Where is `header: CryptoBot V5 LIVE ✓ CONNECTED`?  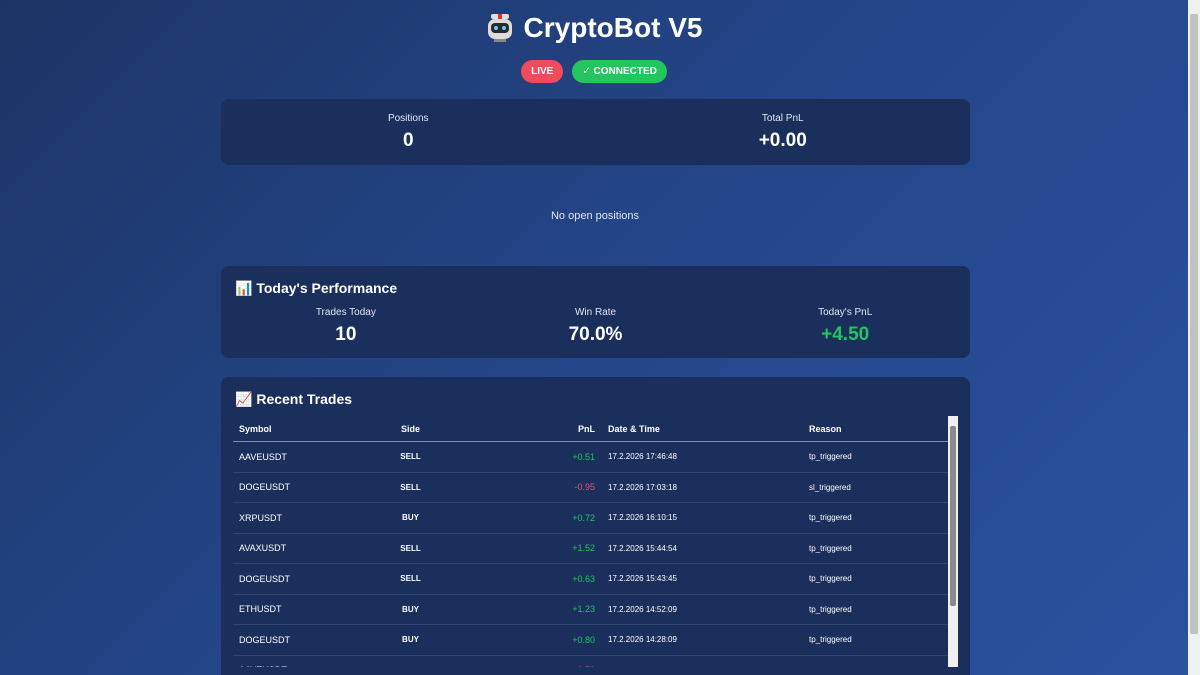 header: CryptoBot V5 LIVE ✓ CONNECTED is located at coordinates (594, 47).